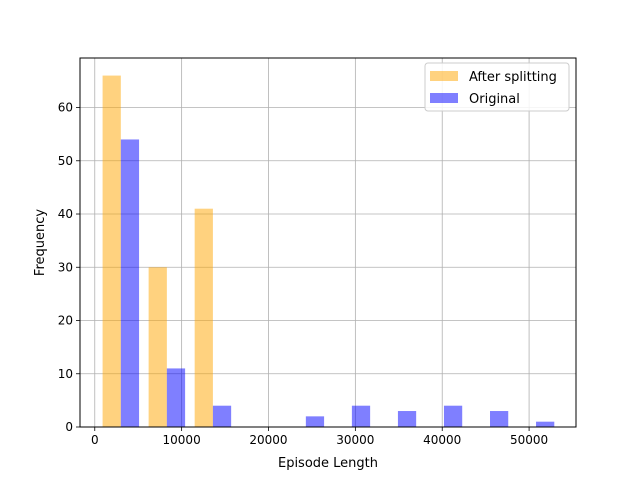 The width and height of the screenshot is (640, 480). Describe the element at coordinates (65, 374) in the screenshot. I see `y-tick-label: 10` at that location.